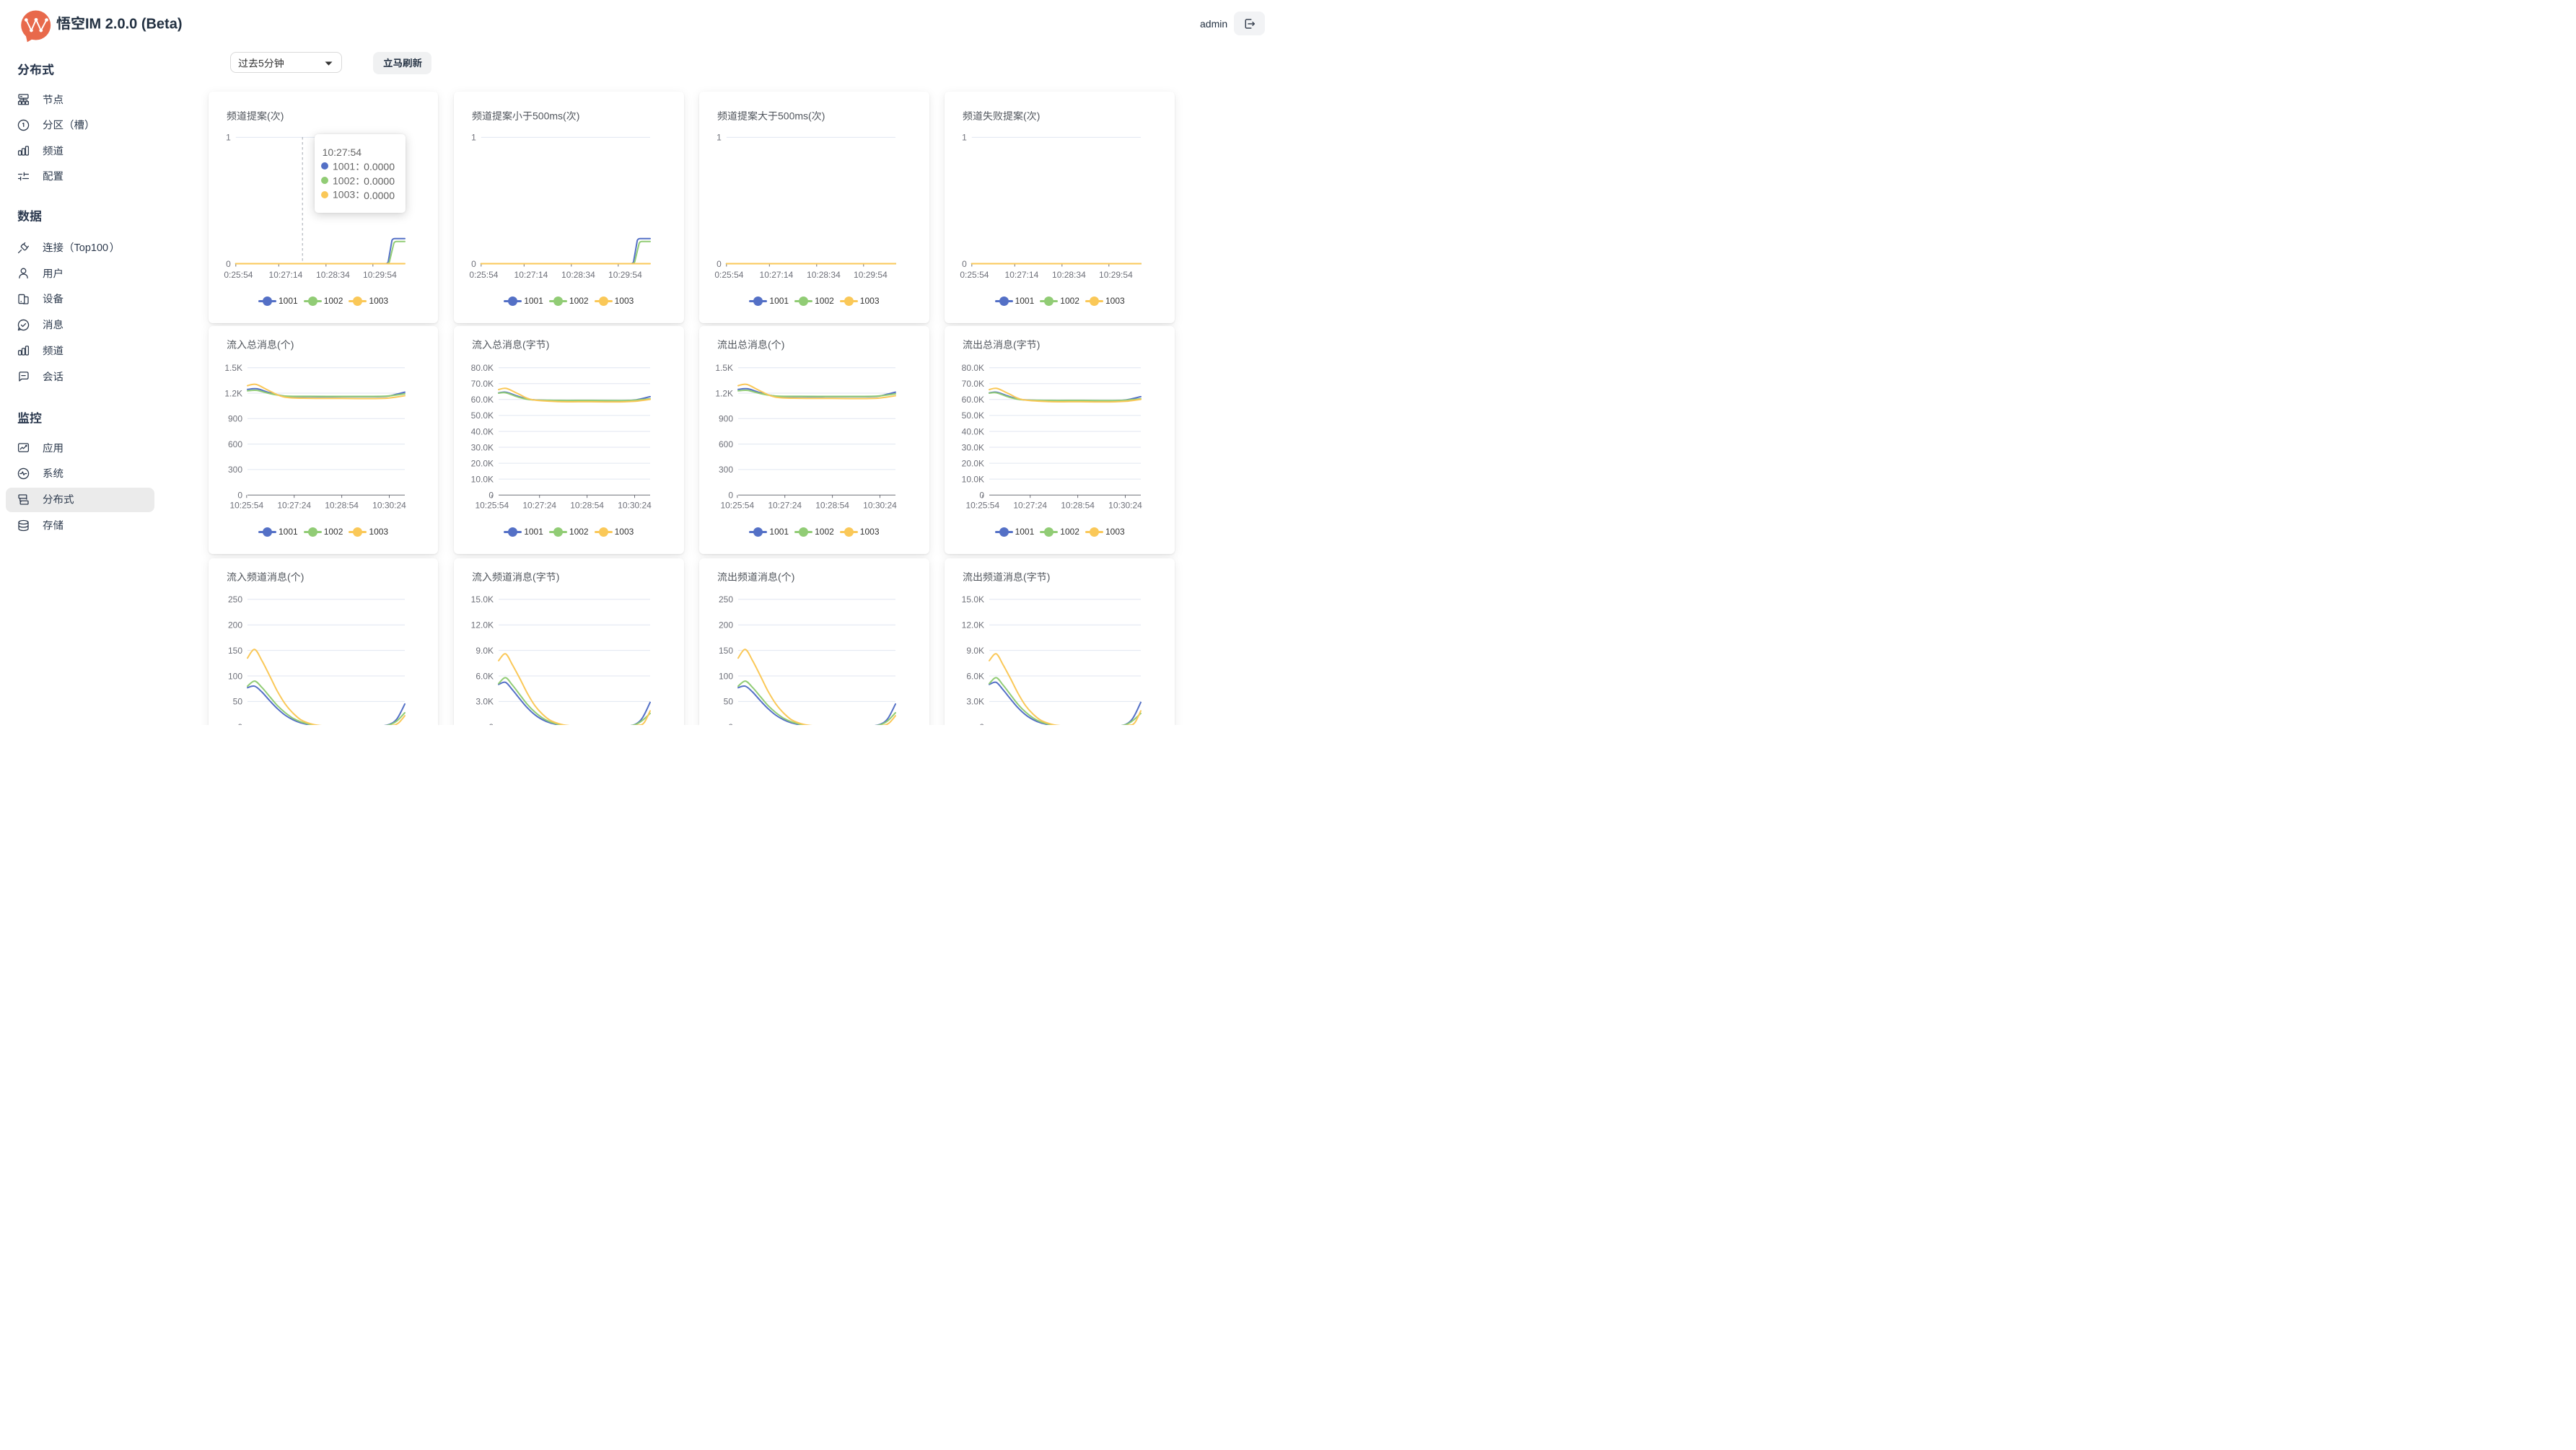 The width and height of the screenshot is (2576, 1450). Describe the element at coordinates (973, 479) in the screenshot. I see `svg-text: 10.0K` at that location.